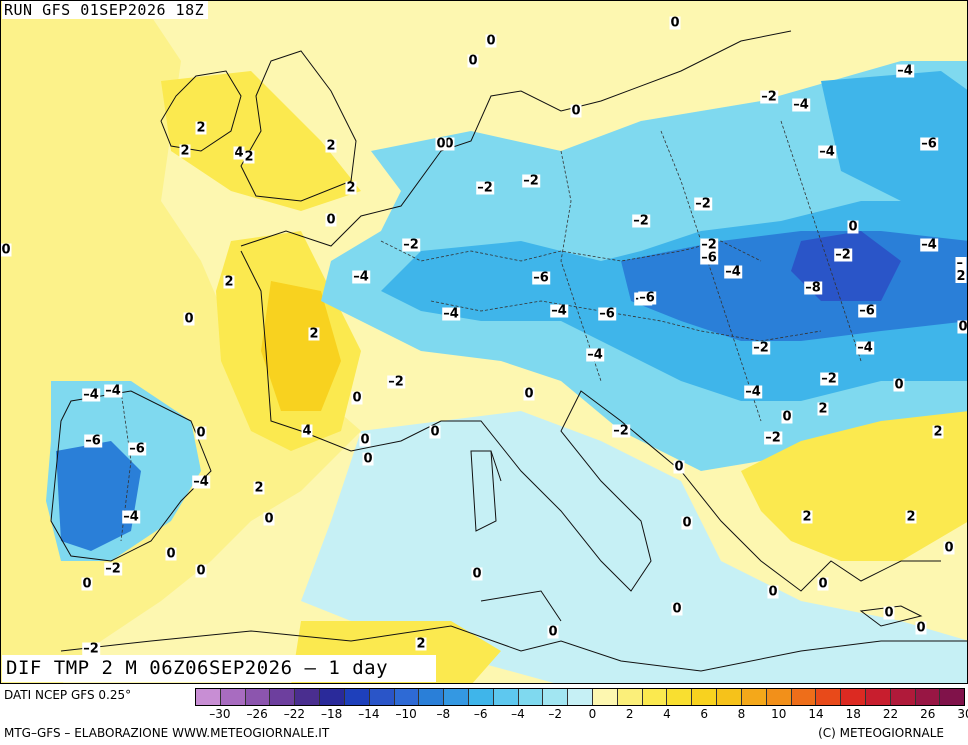 Image resolution: width=968 pixels, height=745 pixels. Describe the element at coordinates (239, 153) in the screenshot. I see `contour-value-label: 4` at that location.